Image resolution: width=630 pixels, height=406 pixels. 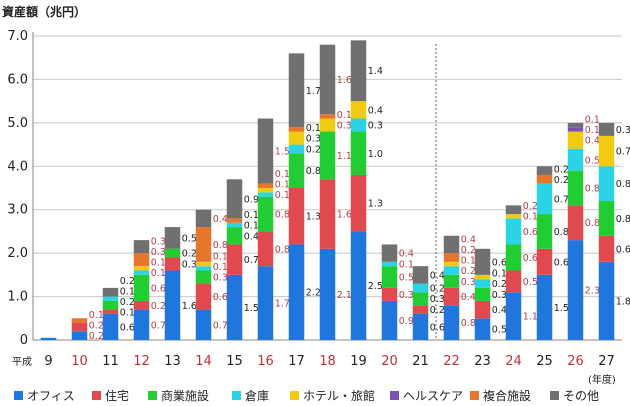 I want to click on legend-swatch, so click(x=18, y=395).